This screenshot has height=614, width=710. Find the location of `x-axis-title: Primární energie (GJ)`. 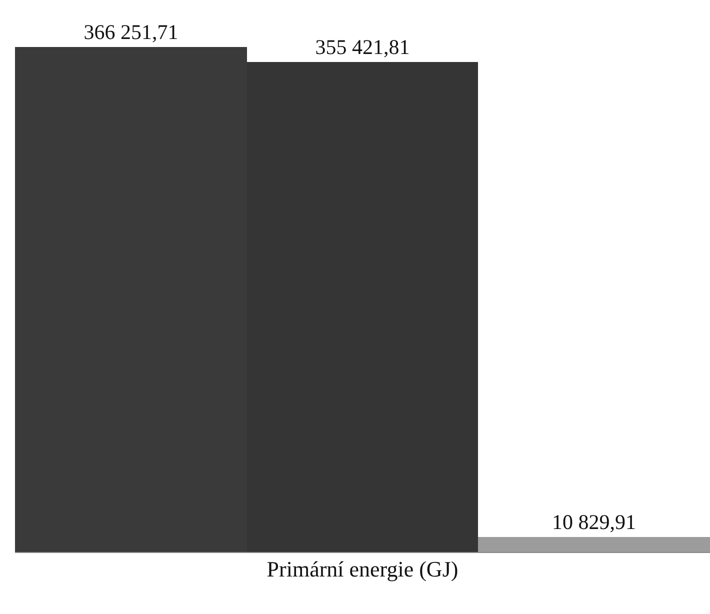

x-axis-title: Primární energie (GJ) is located at coordinates (362, 569).